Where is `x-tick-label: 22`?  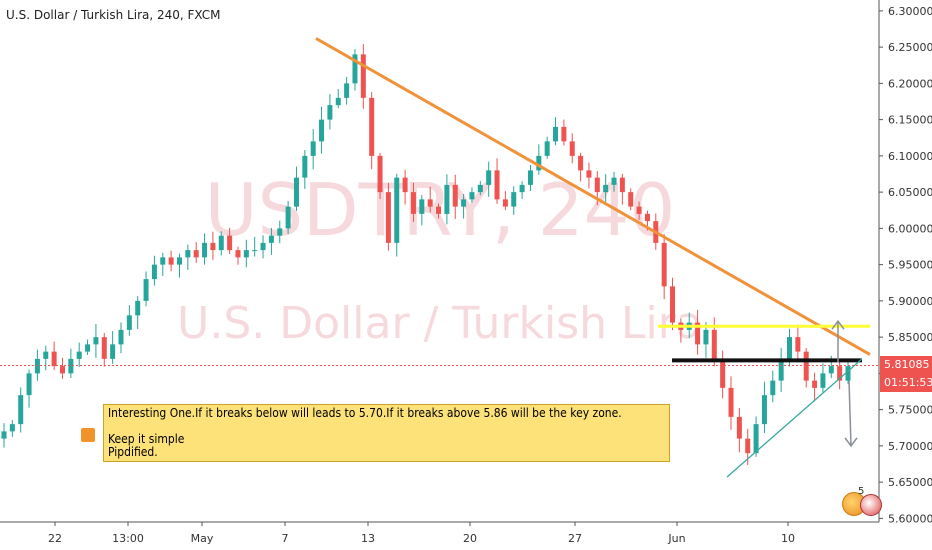 x-tick-label: 22 is located at coordinates (55, 538).